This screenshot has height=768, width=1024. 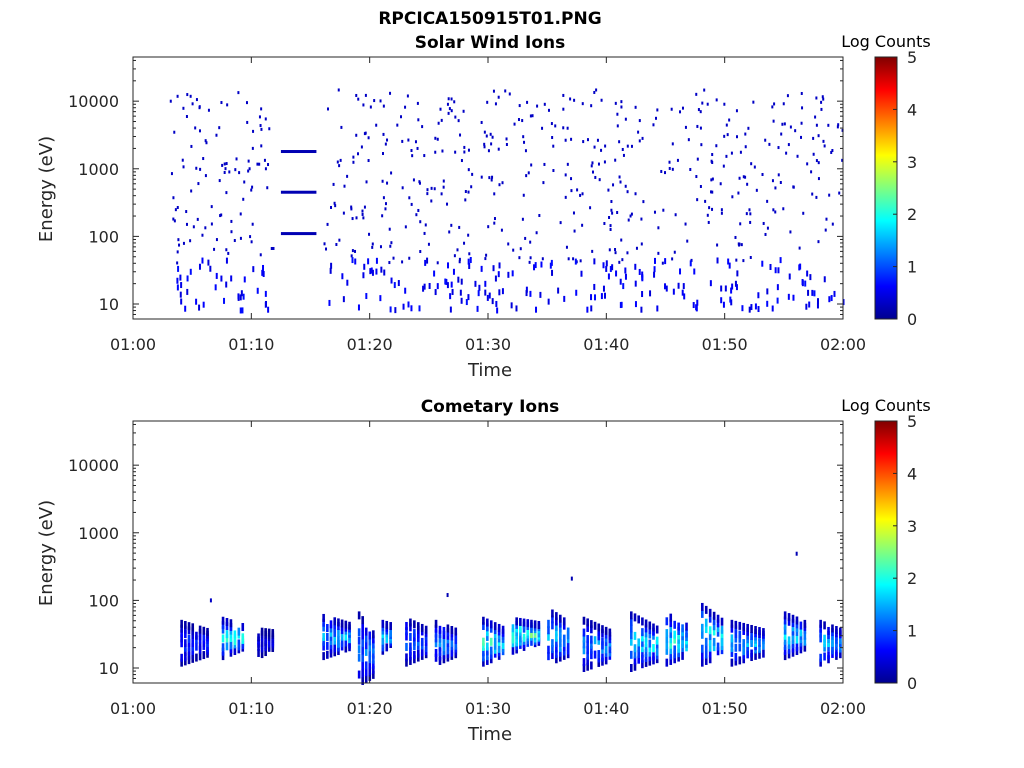 I want to click on cometary-title: Cometary Ions, so click(x=490, y=407).